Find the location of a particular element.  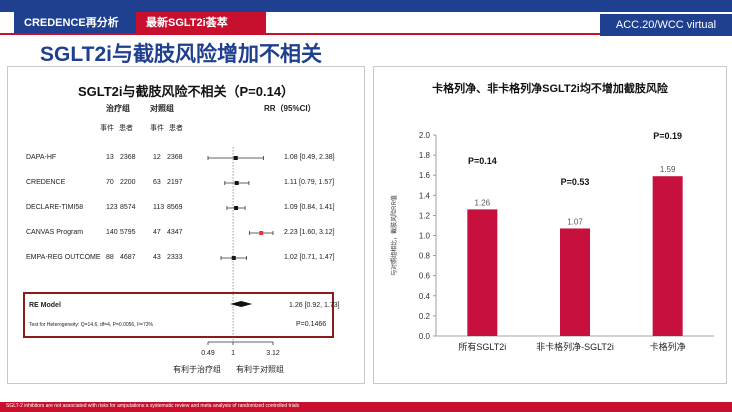

forest-plot-title: SGLT2i与截肢风险不相关（P=0.14） is located at coordinates (186, 91).